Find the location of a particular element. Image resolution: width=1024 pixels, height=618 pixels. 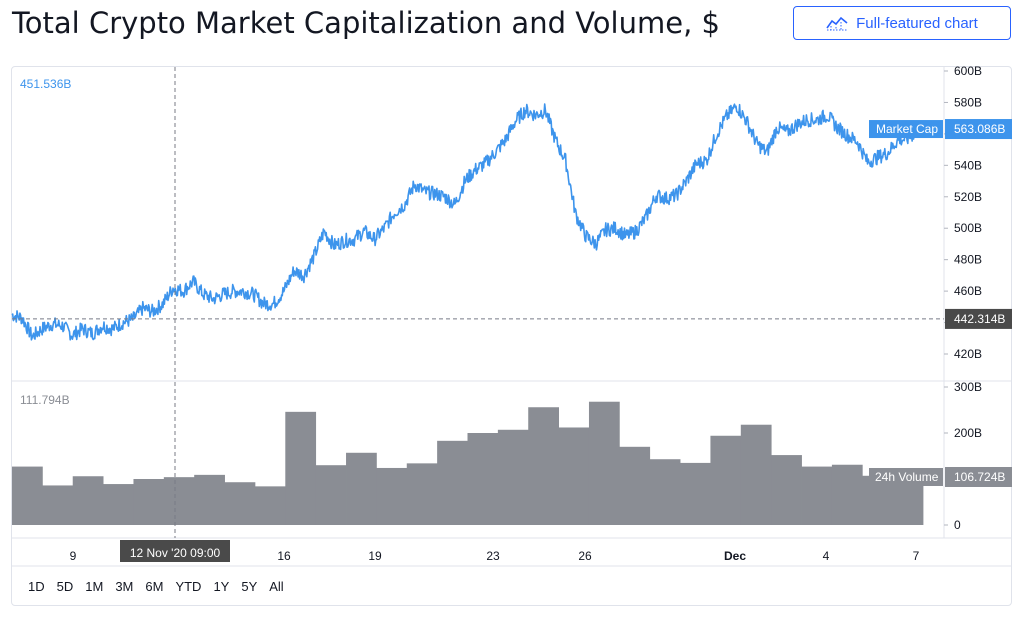

range-button-ytd: YTD is located at coordinates (188, 586).